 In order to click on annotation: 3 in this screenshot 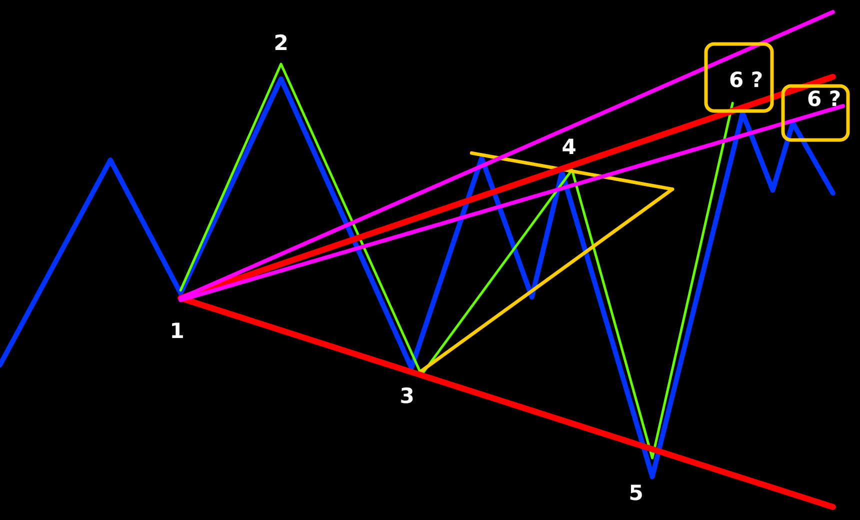, I will do `click(407, 396)`.